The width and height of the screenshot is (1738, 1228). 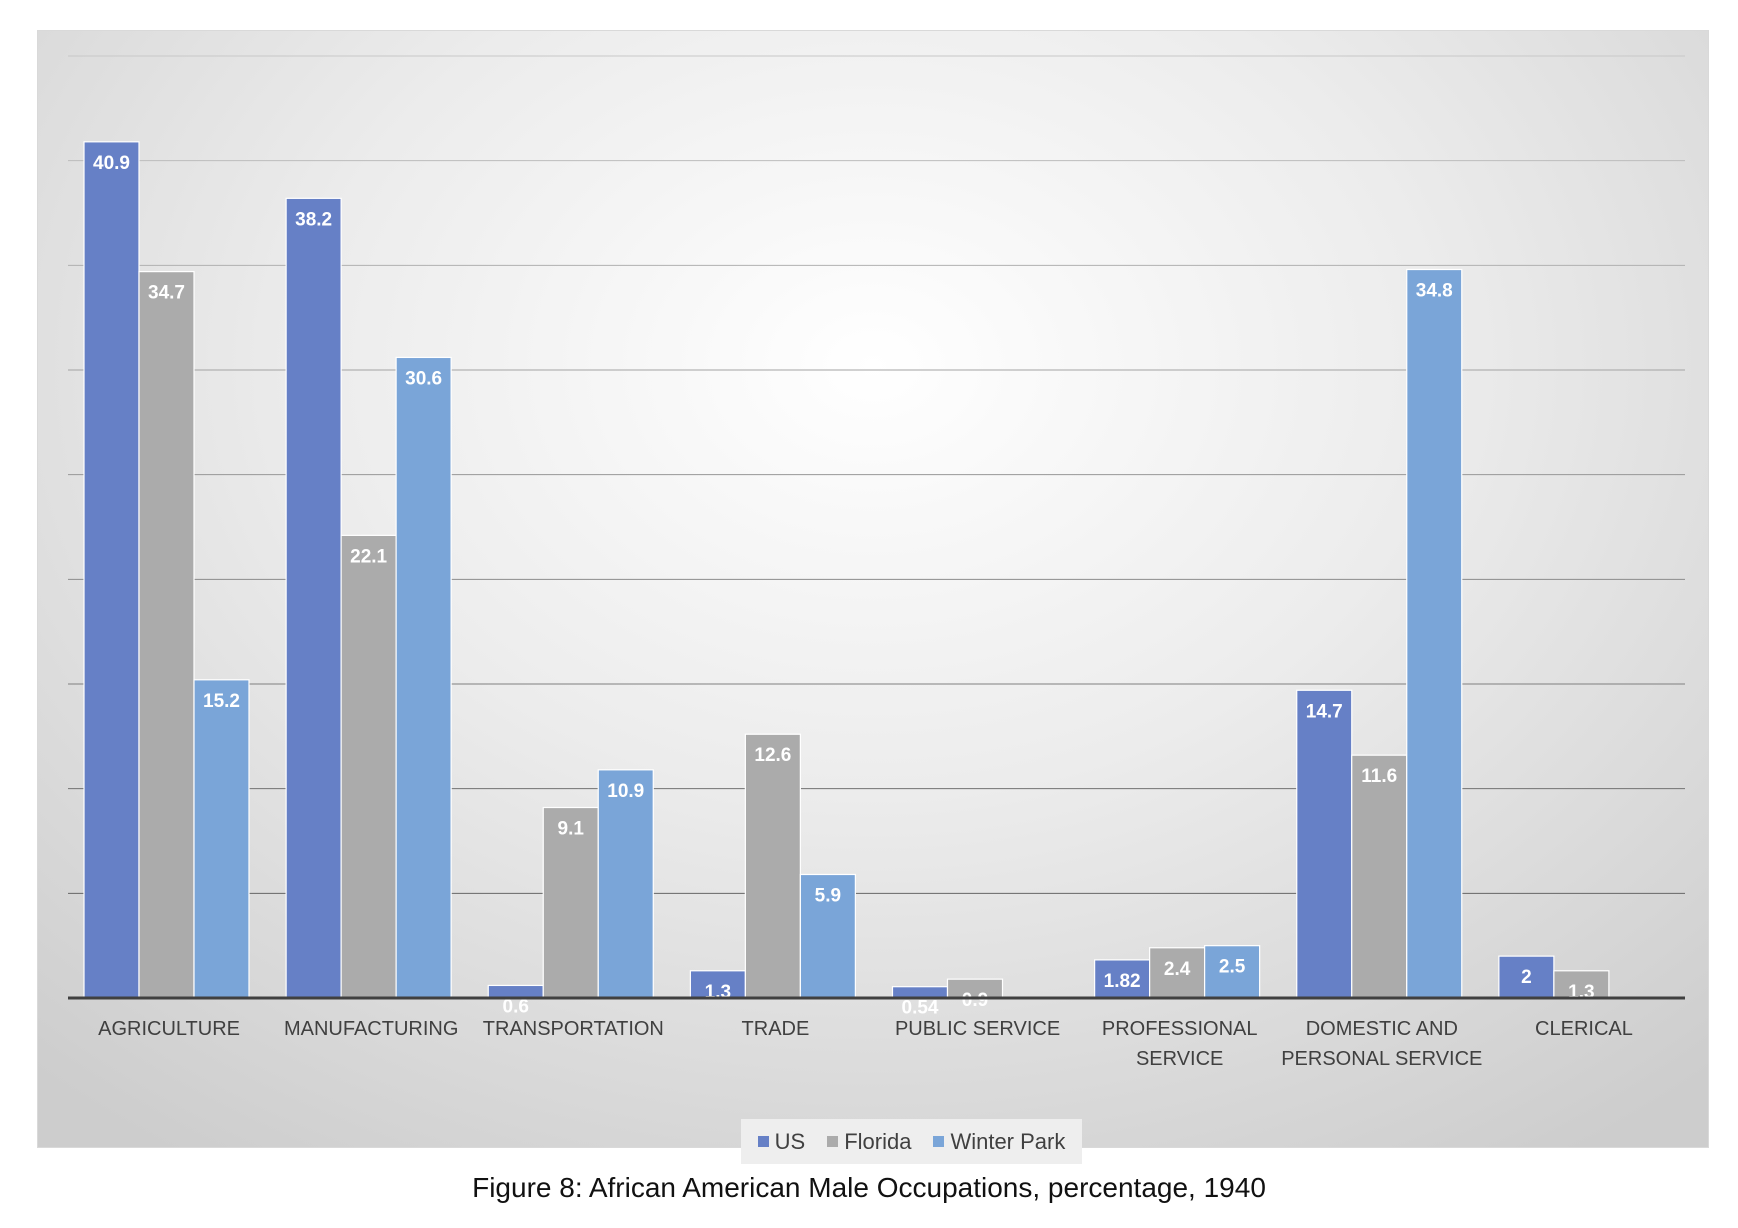 I want to click on data-label: 22.1, so click(x=368, y=556).